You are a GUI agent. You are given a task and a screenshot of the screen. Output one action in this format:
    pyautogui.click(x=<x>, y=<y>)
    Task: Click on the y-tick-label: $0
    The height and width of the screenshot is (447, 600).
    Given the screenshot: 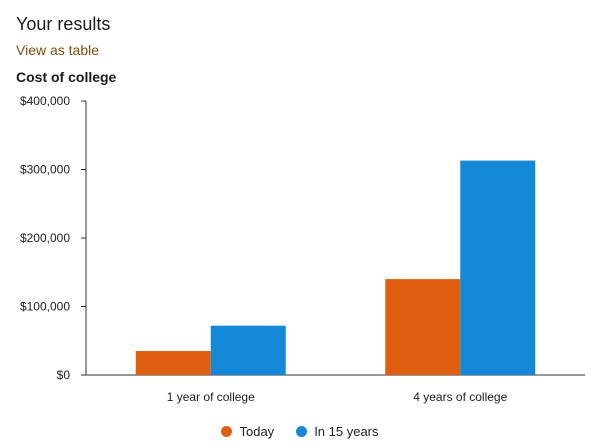 What is the action you would take?
    pyautogui.click(x=64, y=375)
    